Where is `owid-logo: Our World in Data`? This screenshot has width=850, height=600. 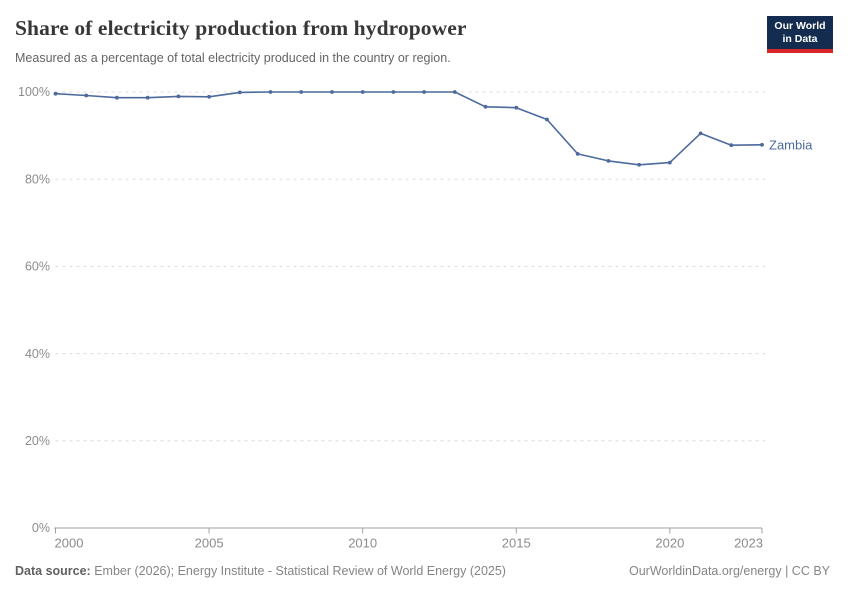 owid-logo: Our World in Data is located at coordinates (800, 35).